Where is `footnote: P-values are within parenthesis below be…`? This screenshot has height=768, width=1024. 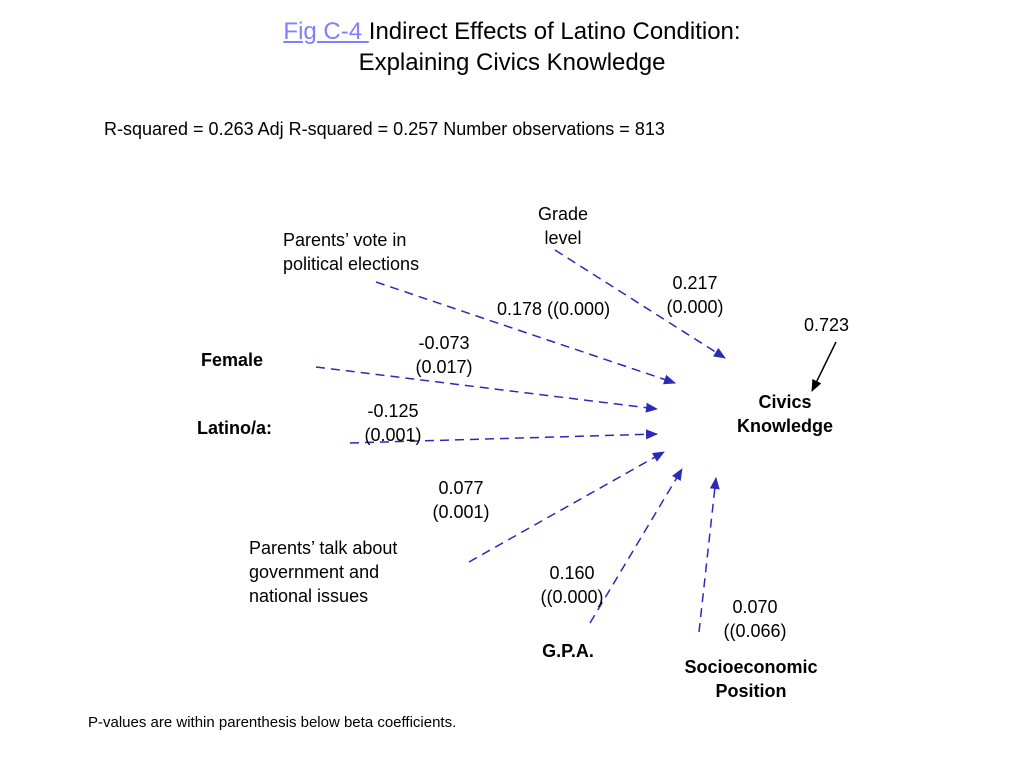
footnote: P-values are within parenthesis below be… is located at coordinates (272, 722).